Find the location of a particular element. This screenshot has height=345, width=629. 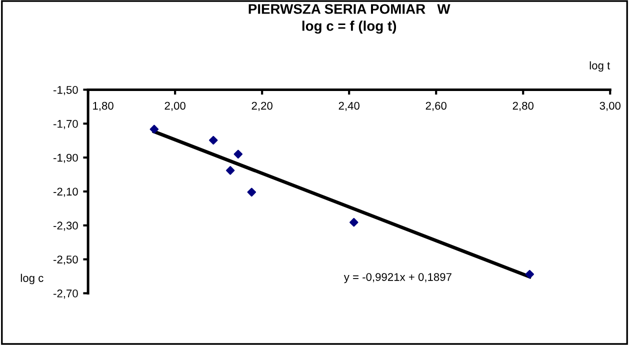

x-tick-label: 2,20 is located at coordinates (262, 107).